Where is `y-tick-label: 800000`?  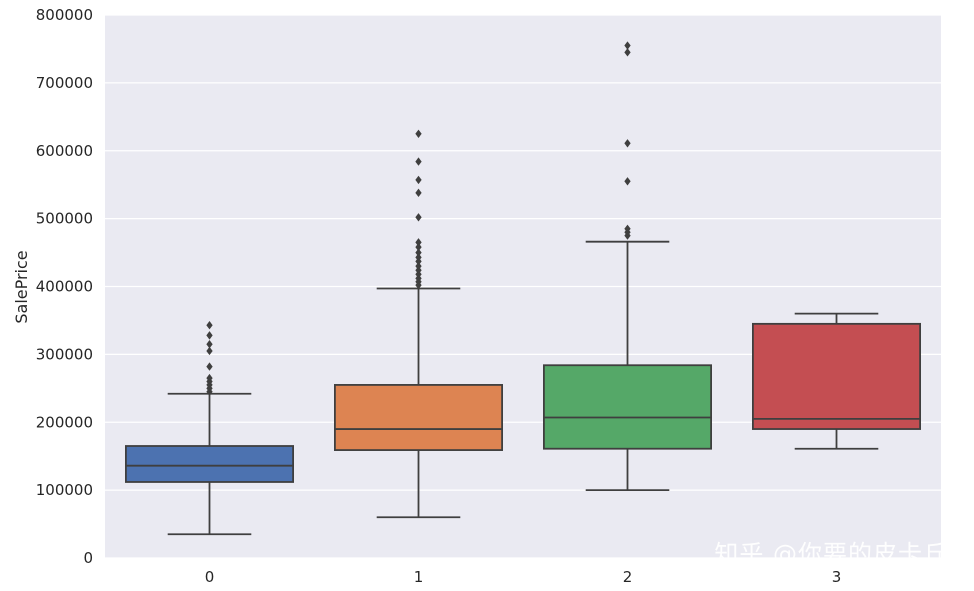 y-tick-label: 800000 is located at coordinates (64, 15).